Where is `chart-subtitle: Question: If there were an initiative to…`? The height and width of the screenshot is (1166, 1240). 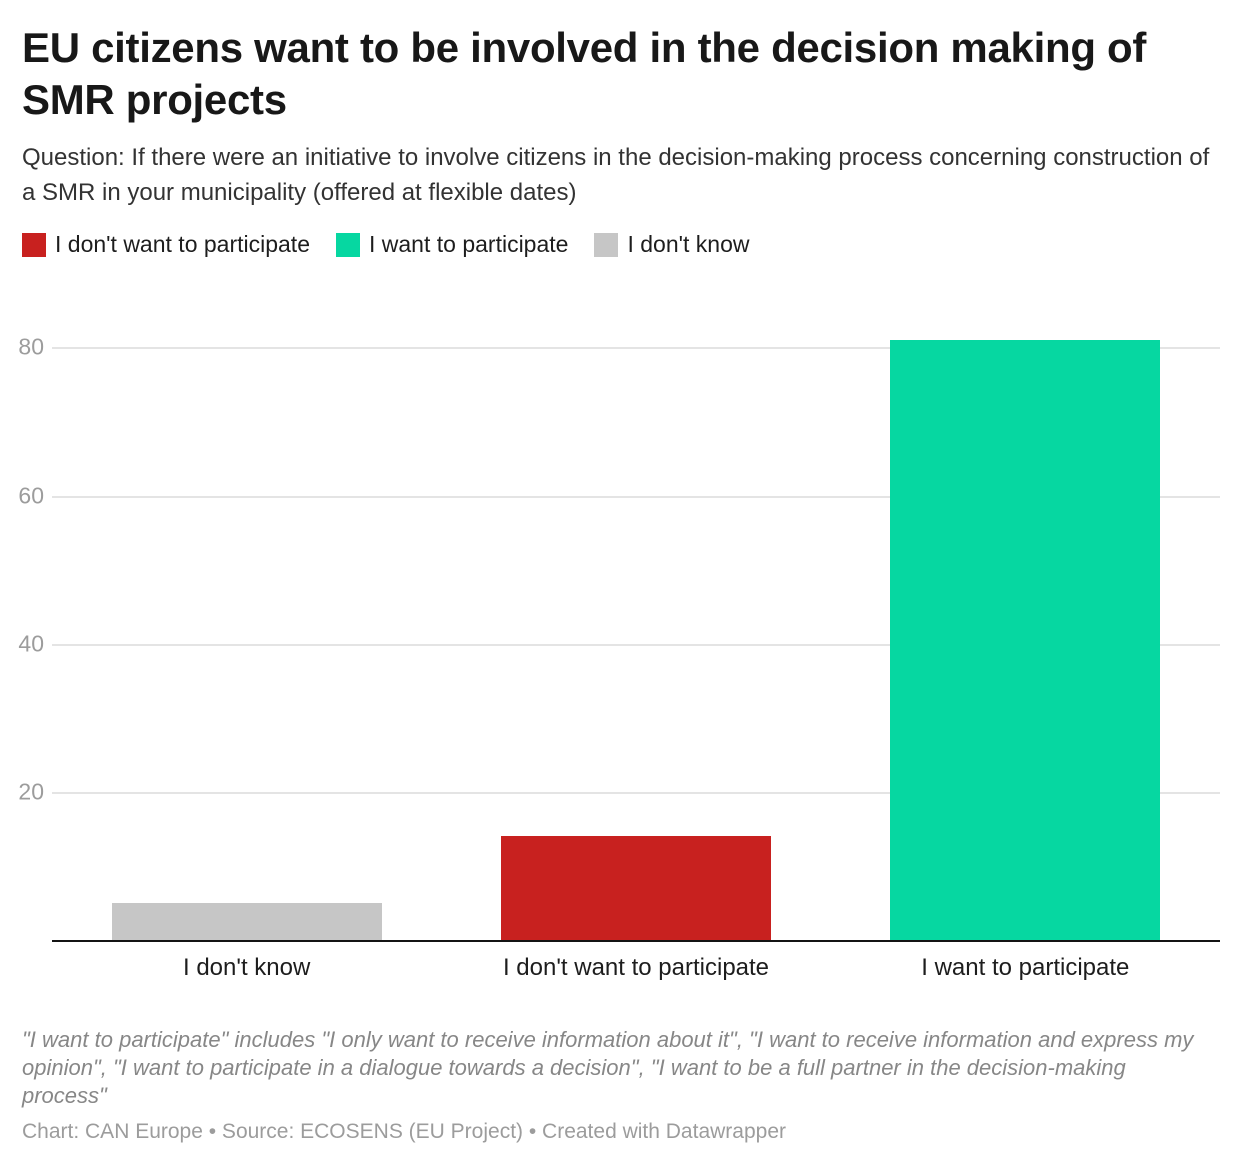 chart-subtitle: Question: If there were an initiative to… is located at coordinates (616, 175).